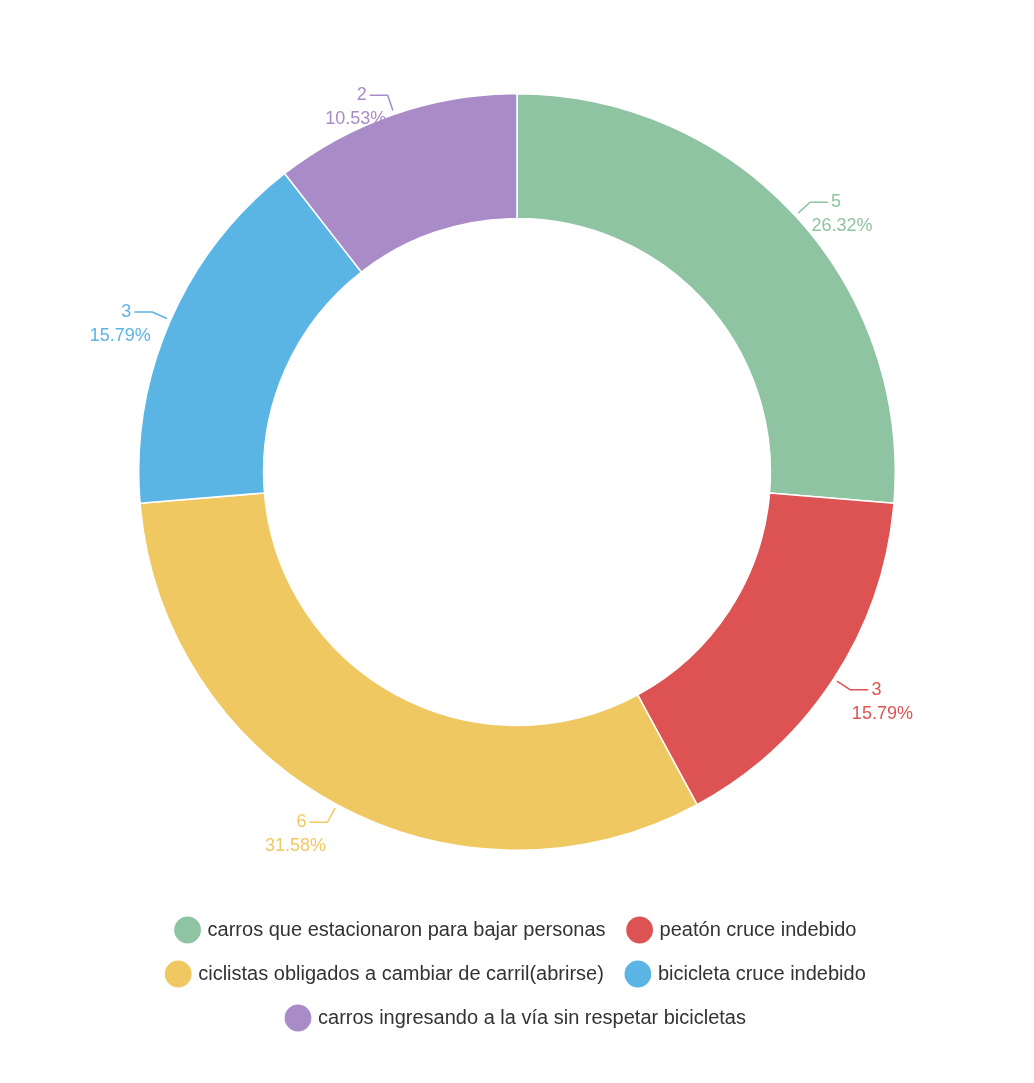 The height and width of the screenshot is (1083, 1034). Describe the element at coordinates (295, 833) in the screenshot. I see `data-label: 6 31.58%` at that location.